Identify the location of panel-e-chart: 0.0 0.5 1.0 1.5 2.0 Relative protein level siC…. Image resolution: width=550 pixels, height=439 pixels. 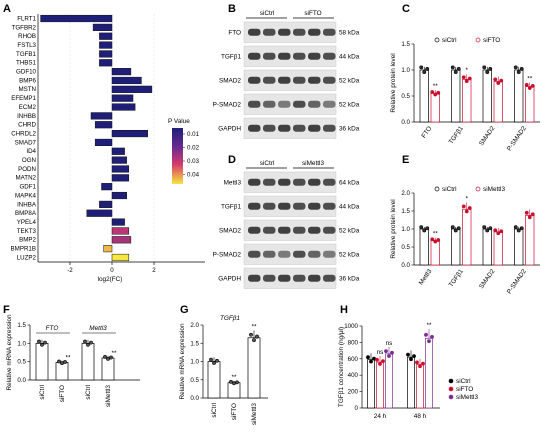
(465, 240).